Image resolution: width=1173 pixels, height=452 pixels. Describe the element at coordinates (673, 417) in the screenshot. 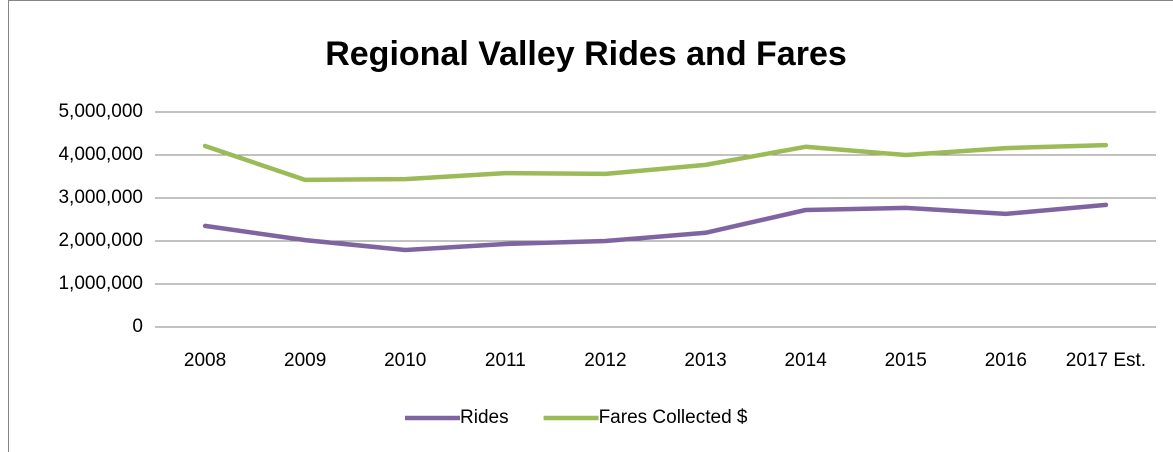

I see `legend-label: Fares Collected $` at that location.